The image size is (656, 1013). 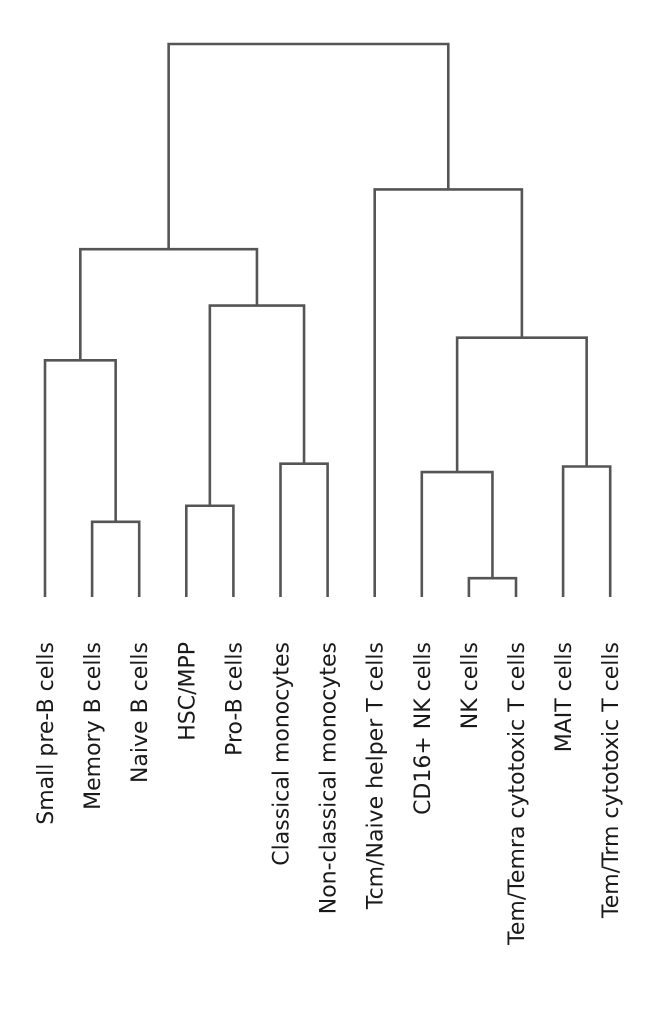 What do you see at coordinates (329, 778) in the screenshot?
I see `leaf-label-non-classical-monocytes: Non-classical monocytes` at bounding box center [329, 778].